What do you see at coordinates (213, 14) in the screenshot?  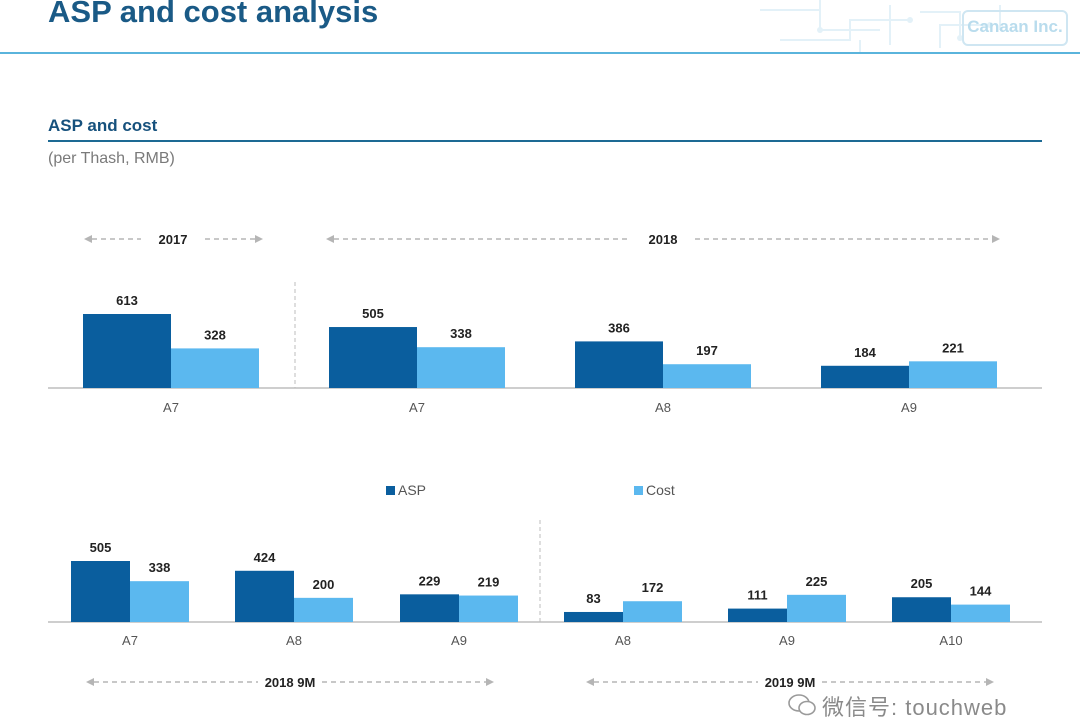 I see `page-title: ASP and cost analysis` at bounding box center [213, 14].